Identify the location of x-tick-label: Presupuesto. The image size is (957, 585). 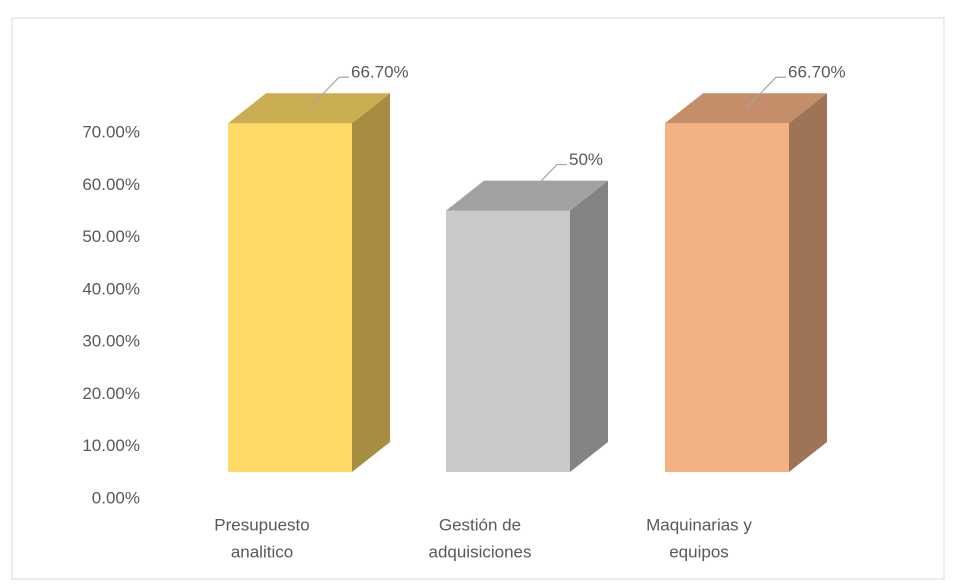
(261, 524).